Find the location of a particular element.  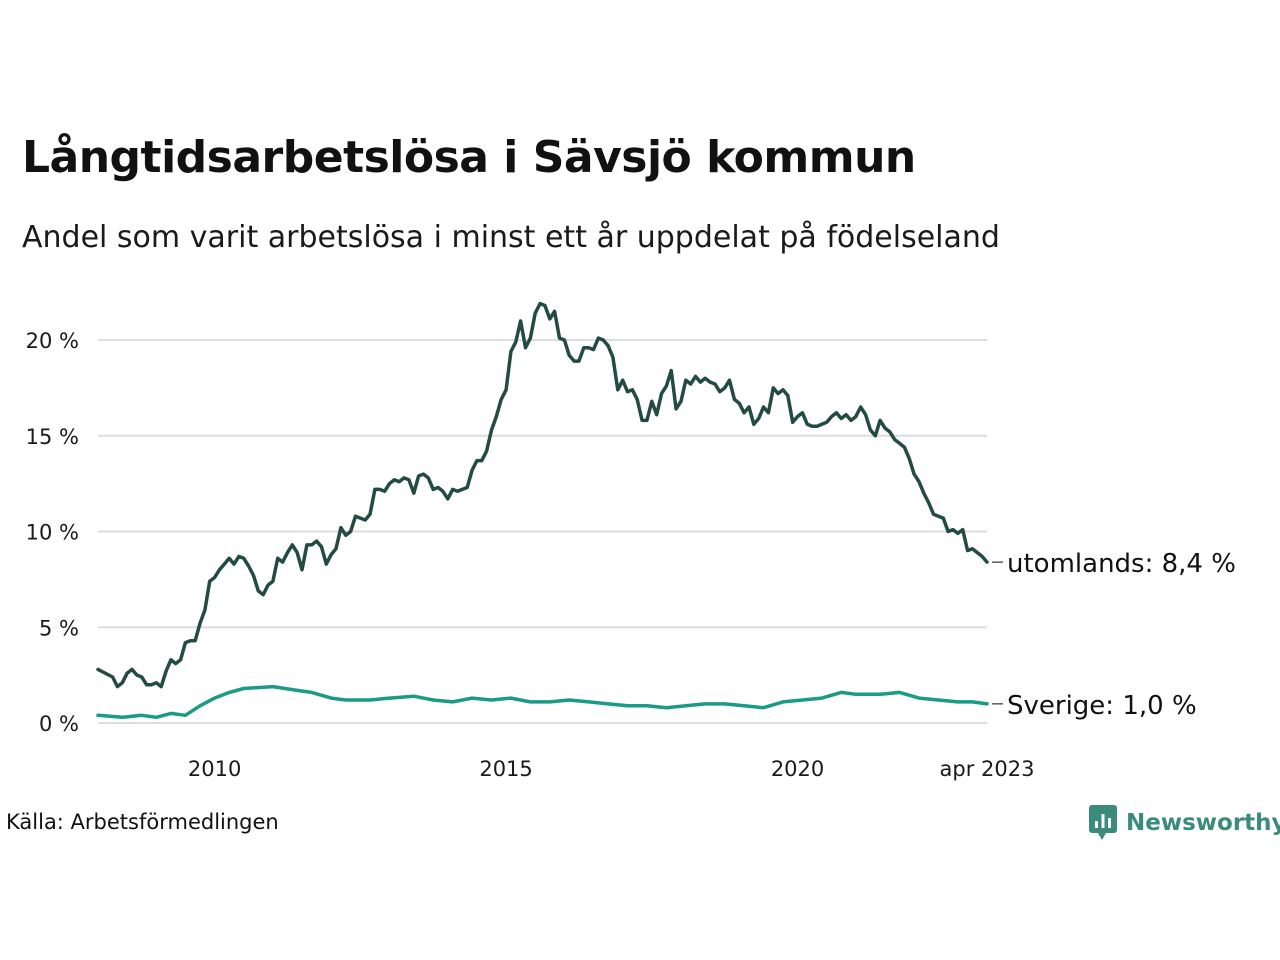

x-tick-label: 2020 is located at coordinates (797, 769).